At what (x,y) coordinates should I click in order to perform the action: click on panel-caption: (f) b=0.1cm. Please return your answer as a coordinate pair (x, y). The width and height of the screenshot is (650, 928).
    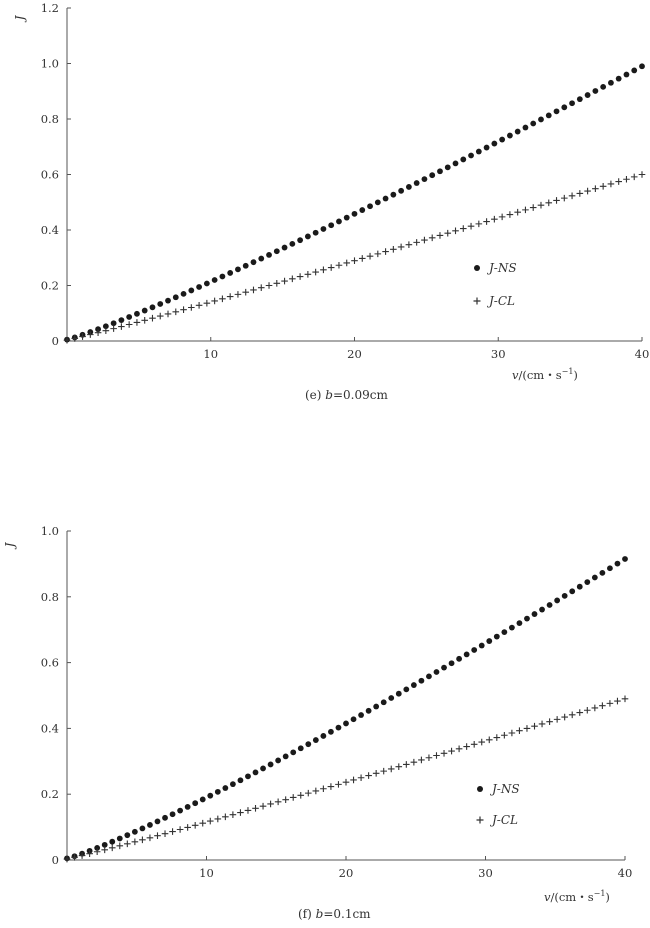
    Looking at the image, I should click on (334, 914).